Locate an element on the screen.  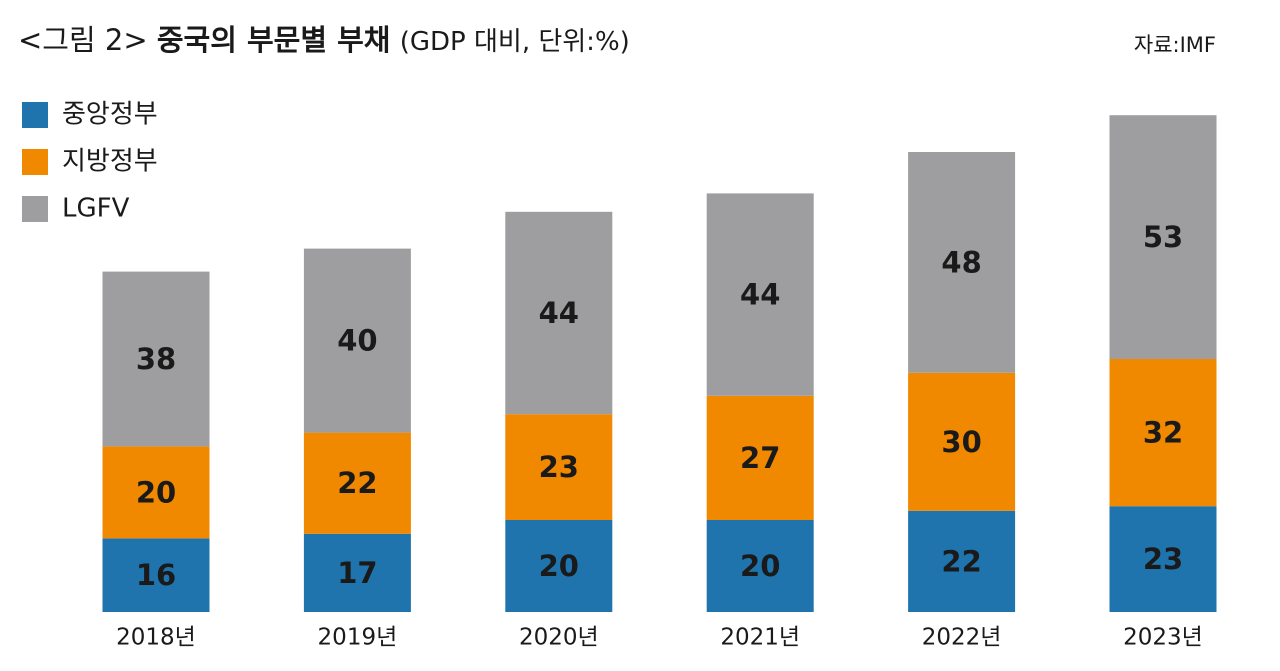
figure-label: <그림 2> is located at coordinates (83, 40).